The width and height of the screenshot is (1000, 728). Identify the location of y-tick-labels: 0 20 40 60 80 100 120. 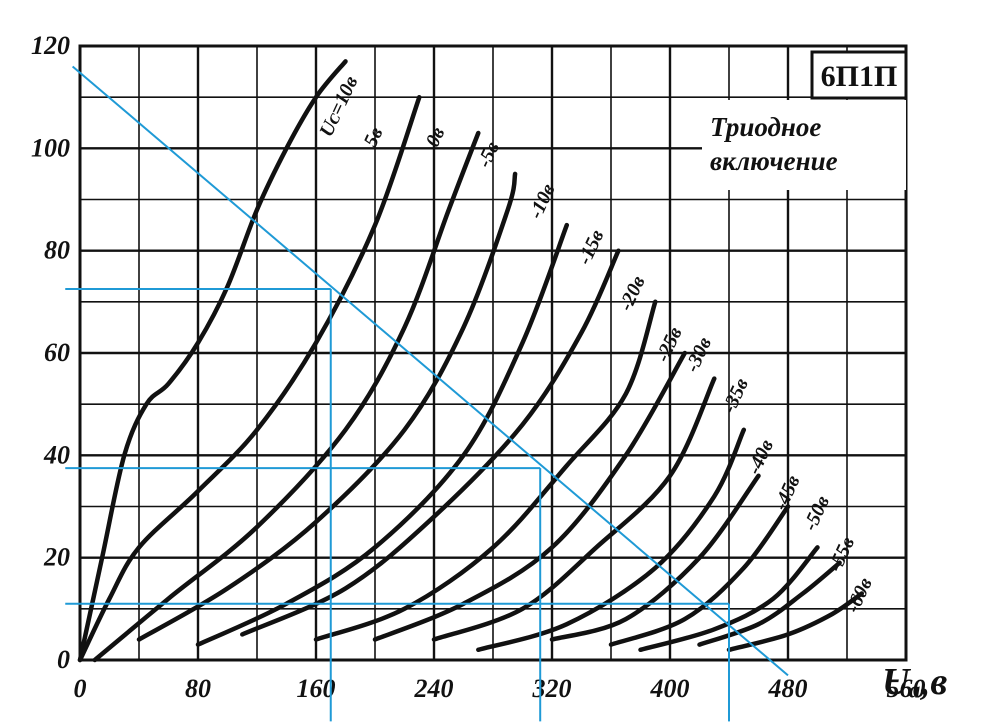
(50, 352).